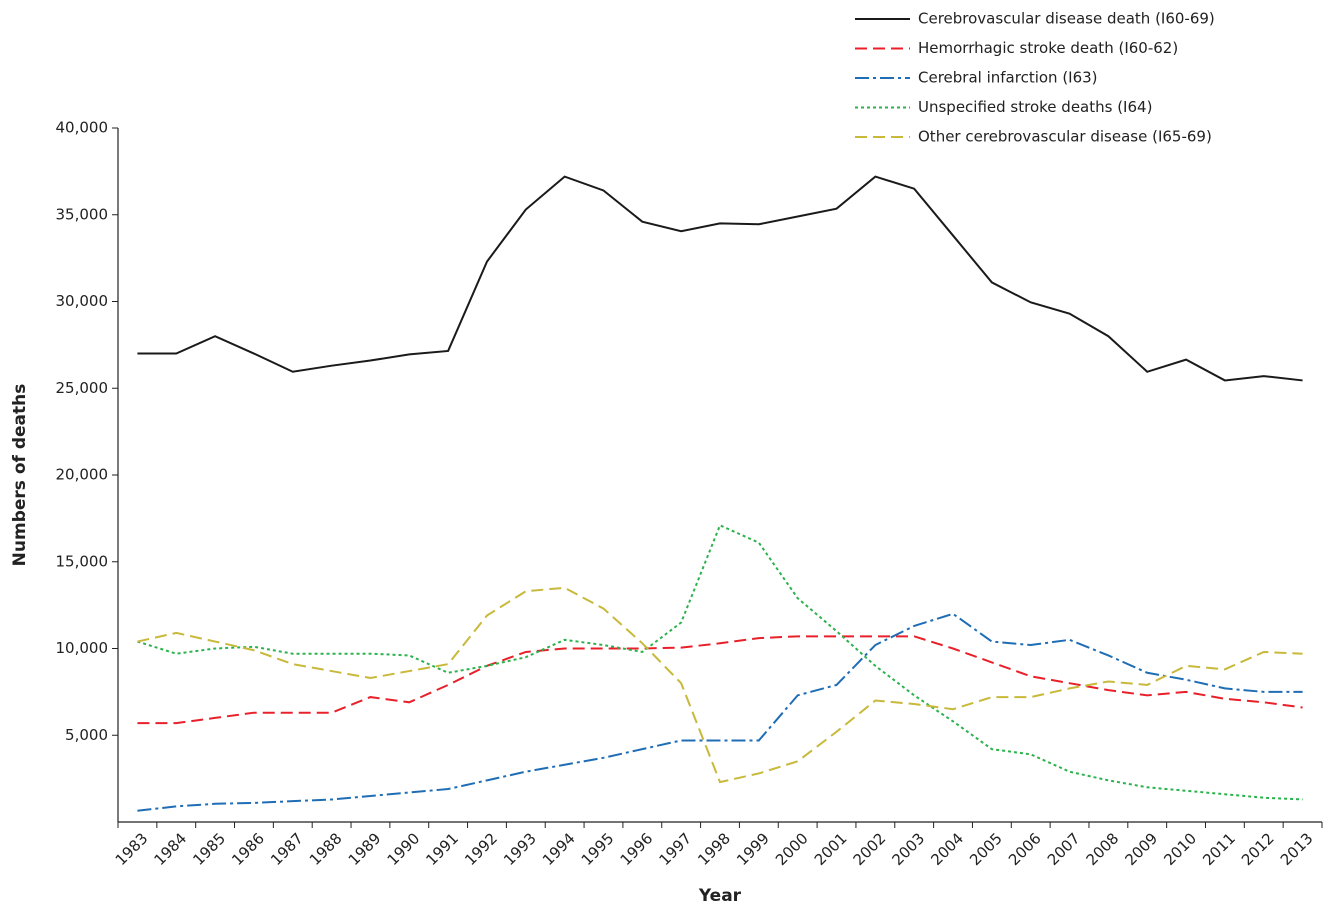 The width and height of the screenshot is (1327, 911). Describe the element at coordinates (1048, 48) in the screenshot. I see `legend-label: Hemorrhagic stroke death (I60-62)` at that location.